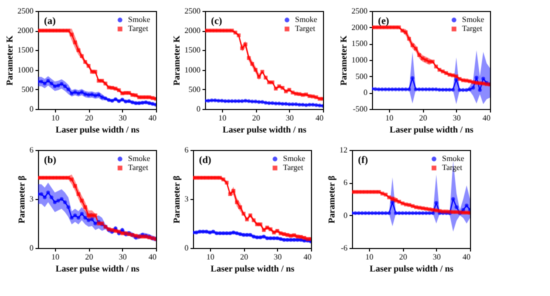 The width and height of the screenshot is (550, 296). I want to click on annotation: (d), so click(205, 160).